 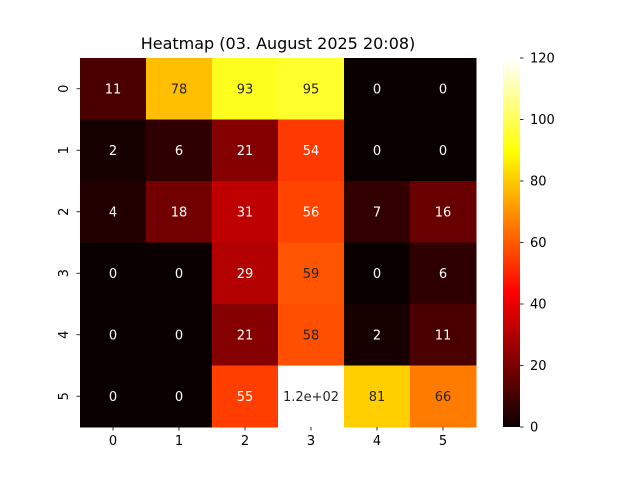 I want to click on cell-value-label: 4, so click(x=113, y=212).